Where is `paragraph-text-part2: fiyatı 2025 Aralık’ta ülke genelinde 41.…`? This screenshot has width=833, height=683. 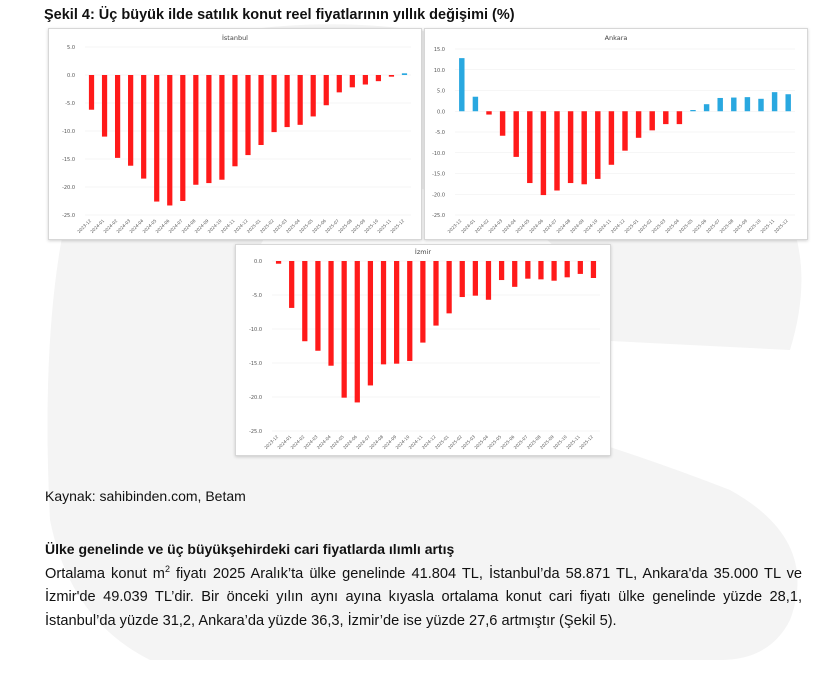 paragraph-text-part2: fiyatı 2025 Aralık’ta ülke genelinde 41.… is located at coordinates (424, 597).